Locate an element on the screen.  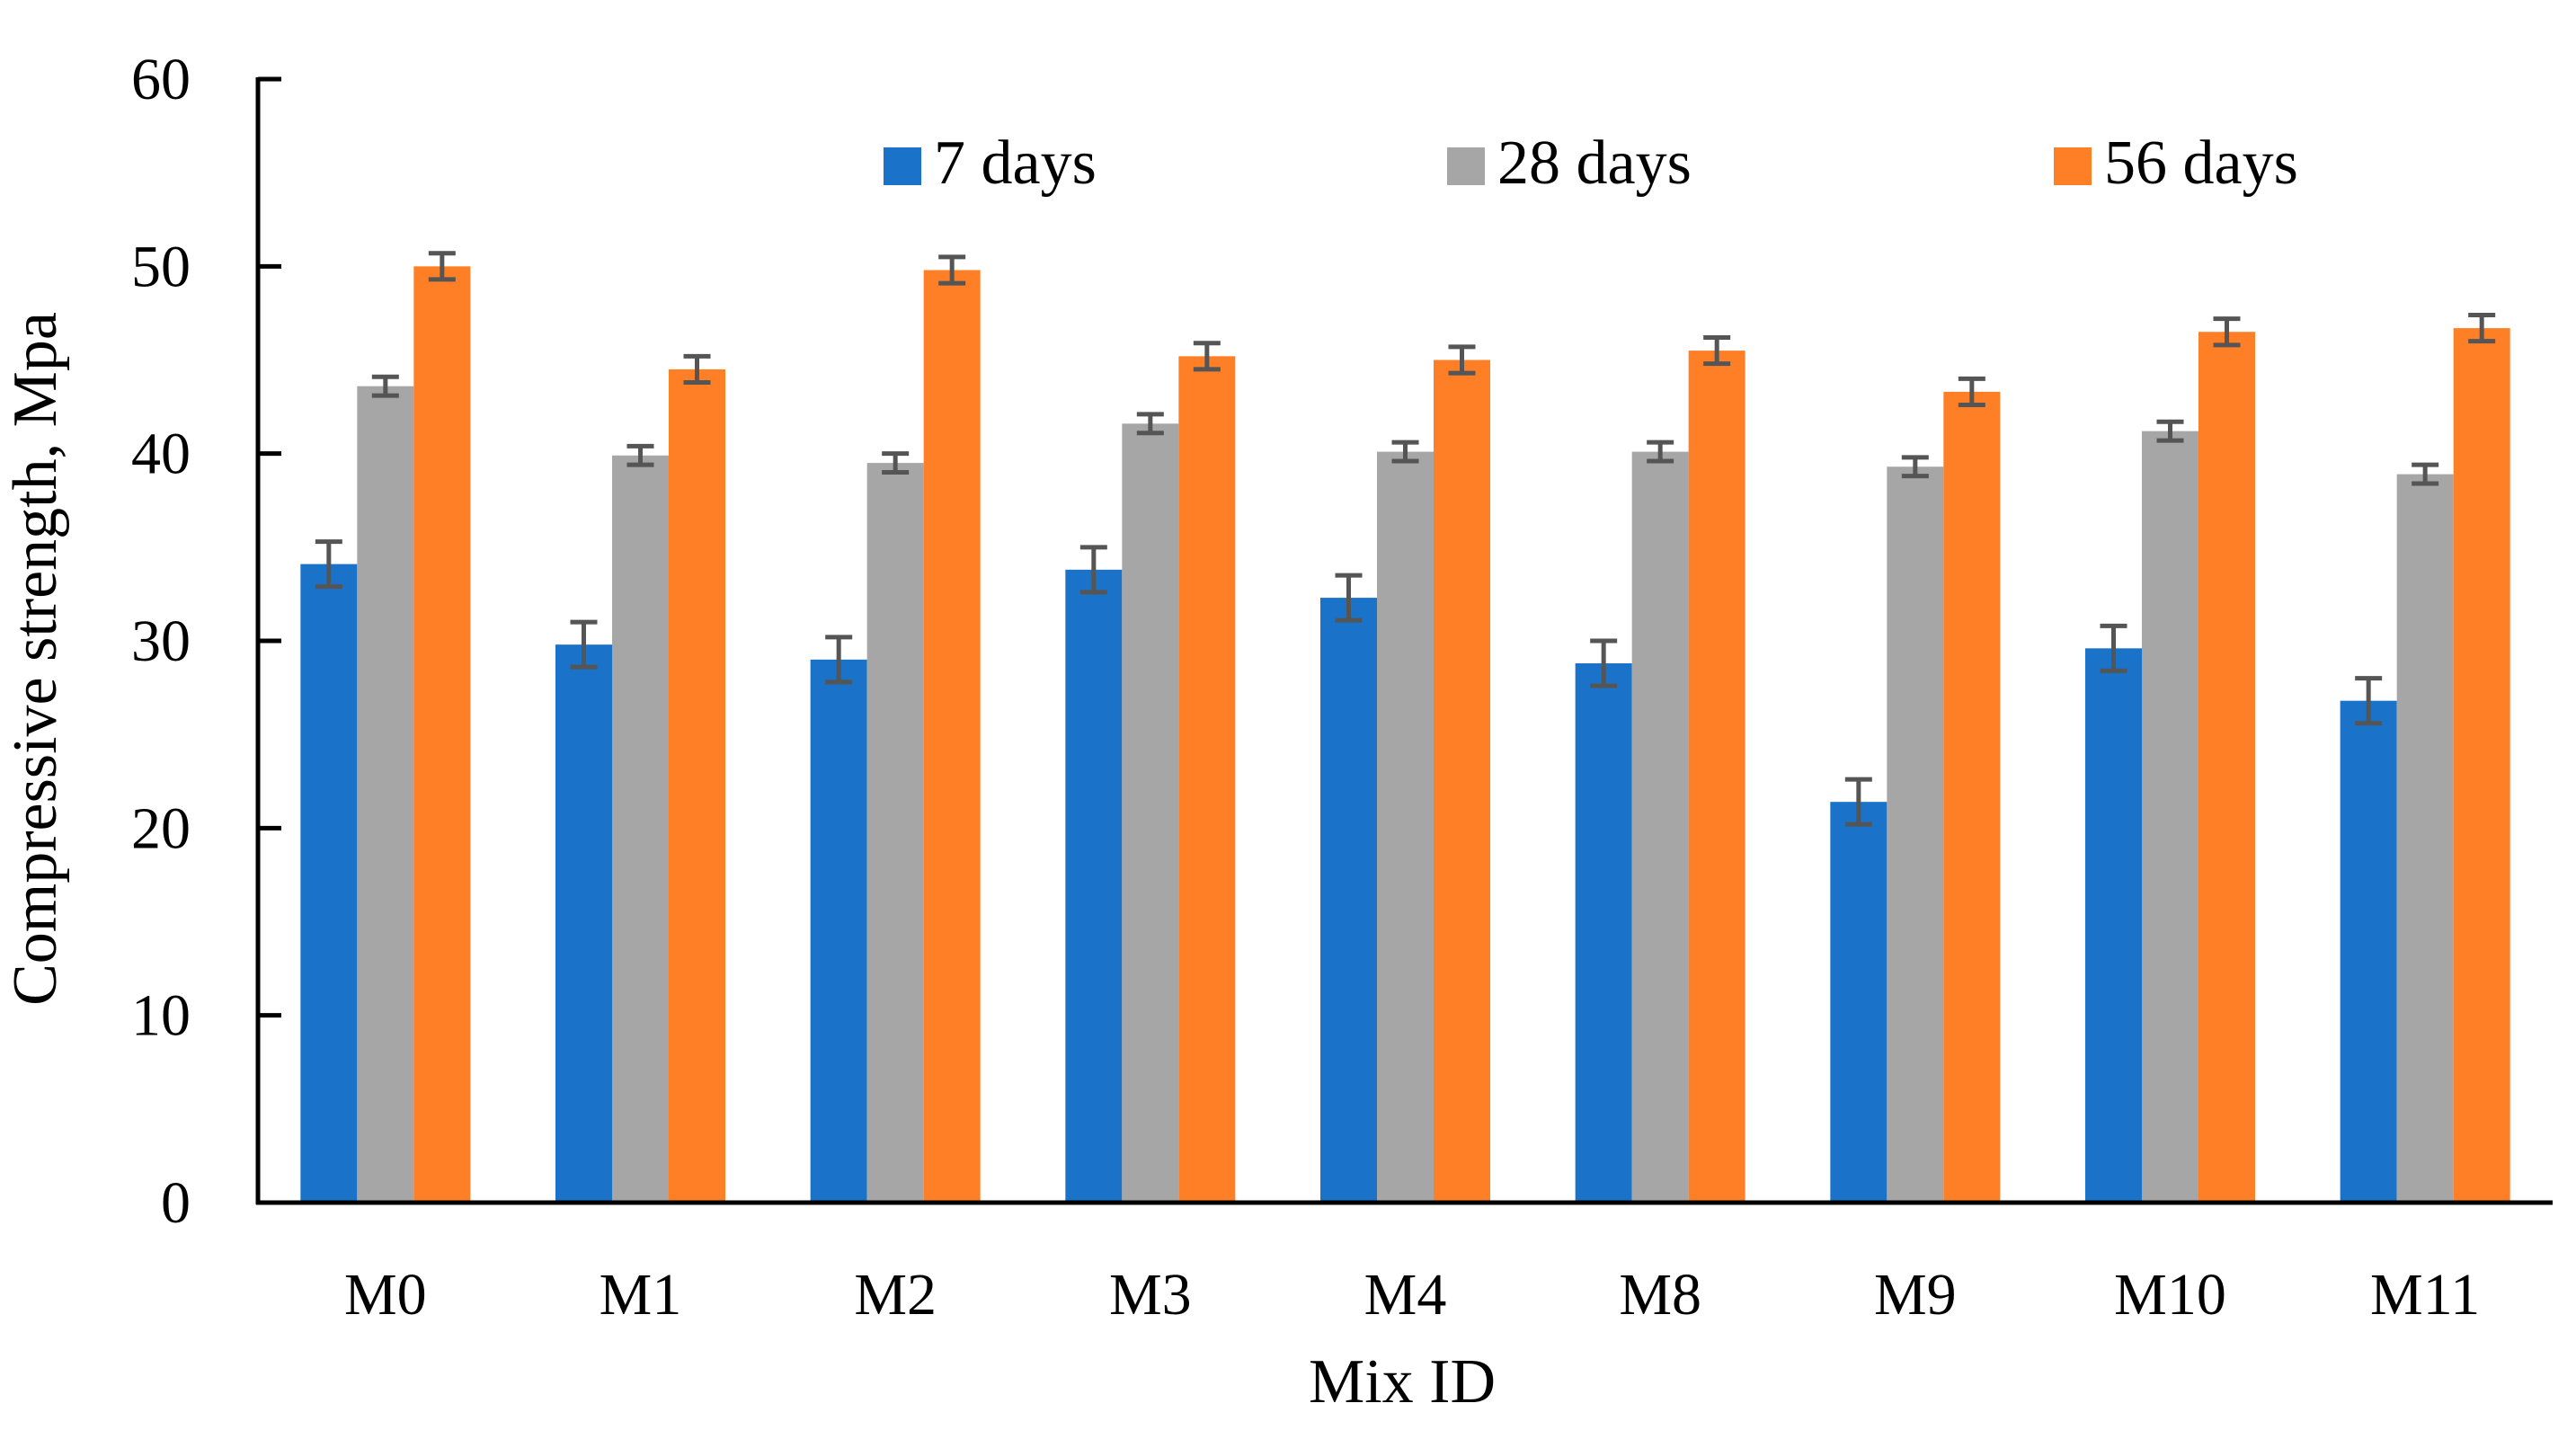
bar-m11-28-days is located at coordinates (2425, 838).